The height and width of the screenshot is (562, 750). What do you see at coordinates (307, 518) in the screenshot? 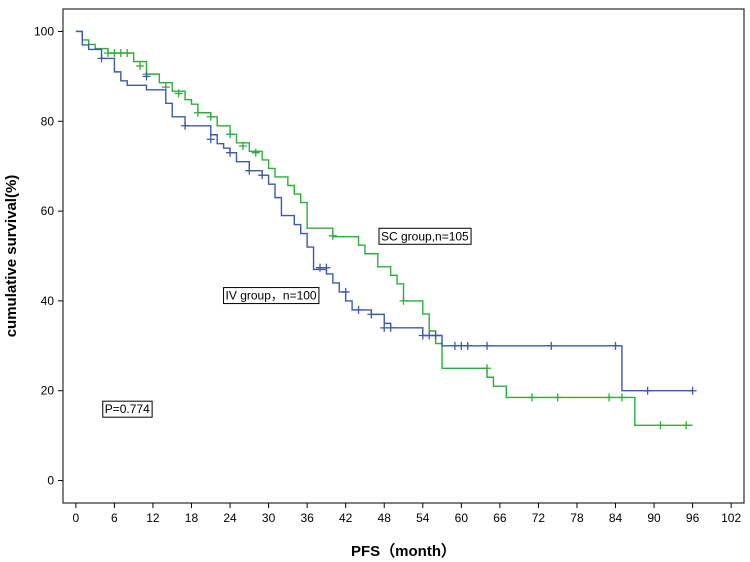
I see `x-tick-label: 36` at bounding box center [307, 518].